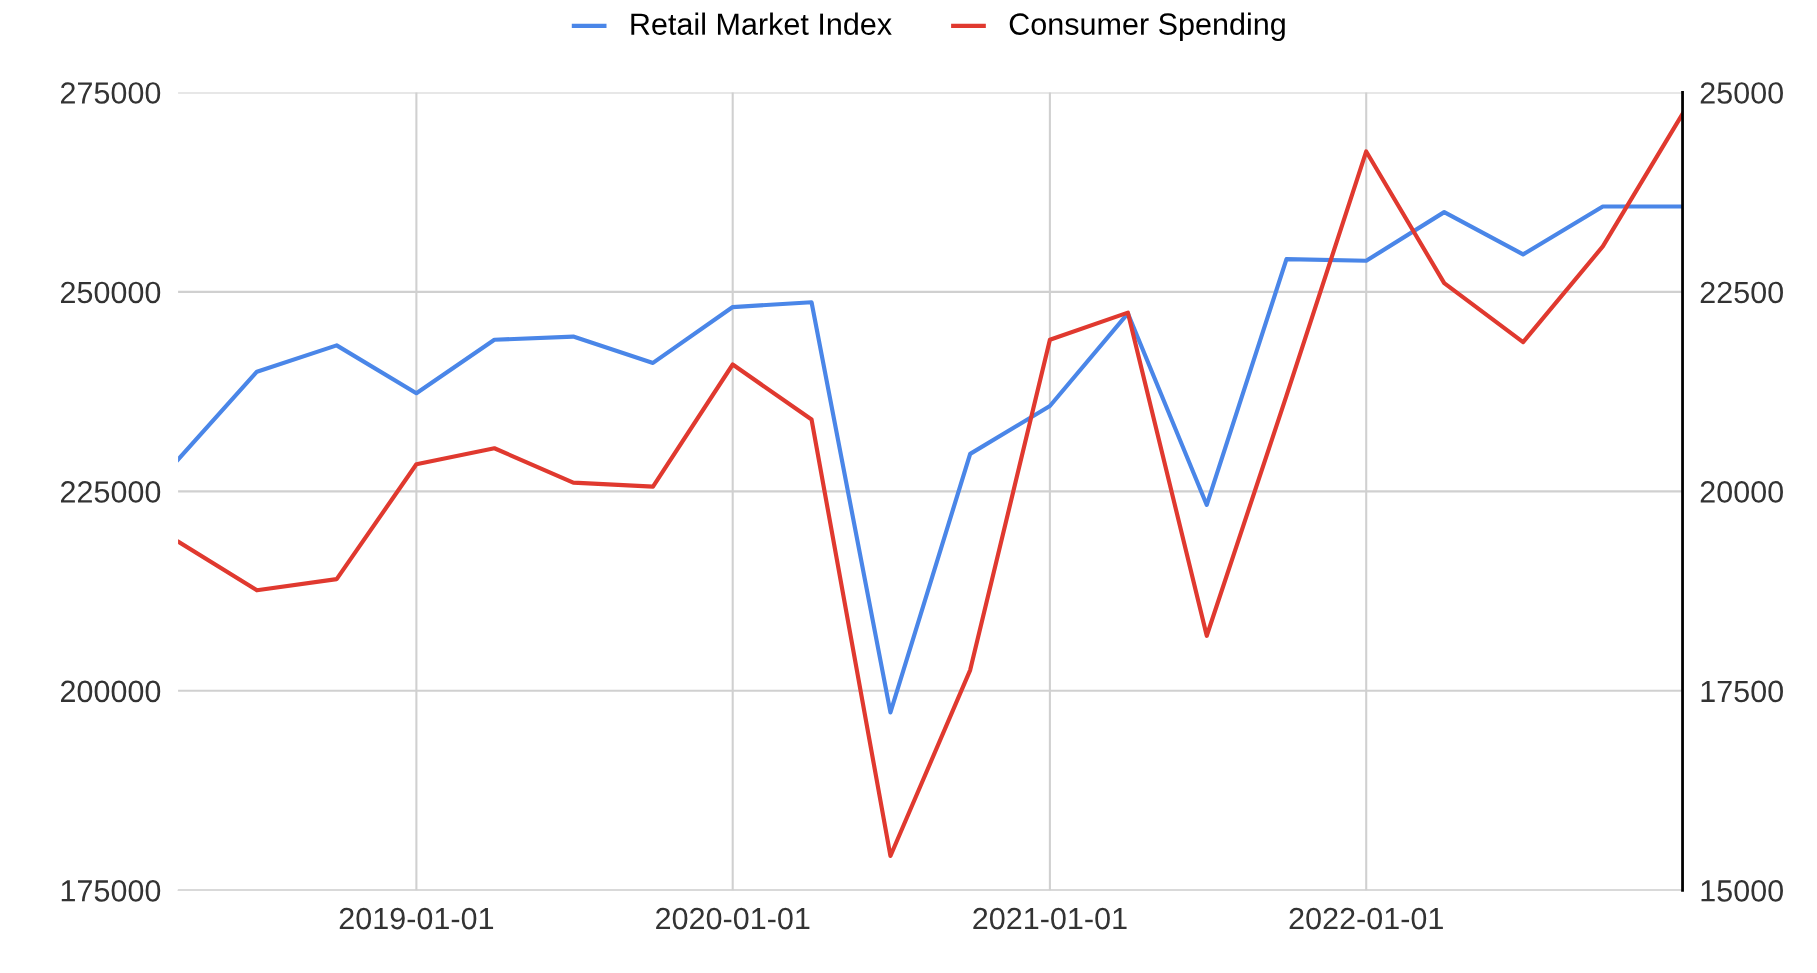 The width and height of the screenshot is (1817, 973). I want to click on x-tick-label: 2019-01-01, so click(416, 918).